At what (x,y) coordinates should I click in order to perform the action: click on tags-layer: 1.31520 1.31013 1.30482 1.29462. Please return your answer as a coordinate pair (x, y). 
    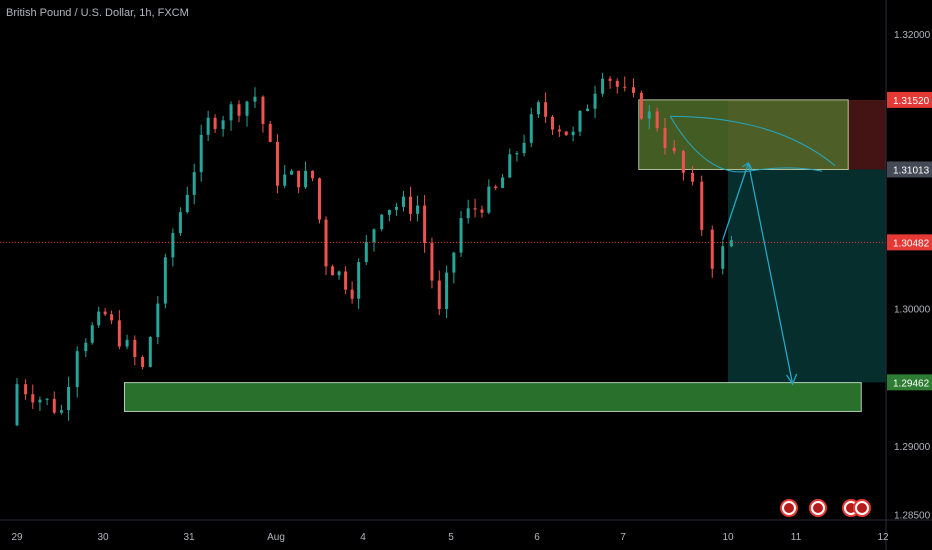
    Looking at the image, I should click on (909, 241).